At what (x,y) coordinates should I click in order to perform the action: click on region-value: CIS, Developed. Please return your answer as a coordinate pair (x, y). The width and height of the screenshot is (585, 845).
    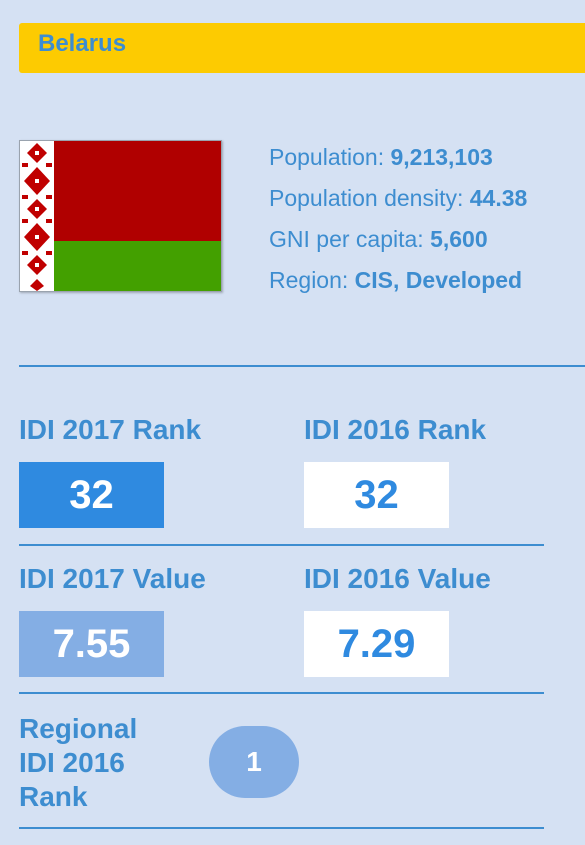
    Looking at the image, I should click on (438, 280).